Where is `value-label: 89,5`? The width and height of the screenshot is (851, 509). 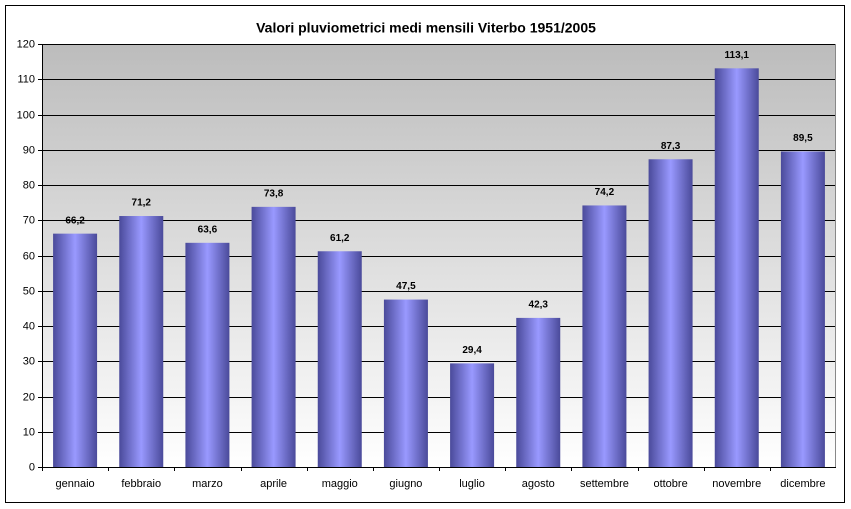 value-label: 89,5 is located at coordinates (803, 138).